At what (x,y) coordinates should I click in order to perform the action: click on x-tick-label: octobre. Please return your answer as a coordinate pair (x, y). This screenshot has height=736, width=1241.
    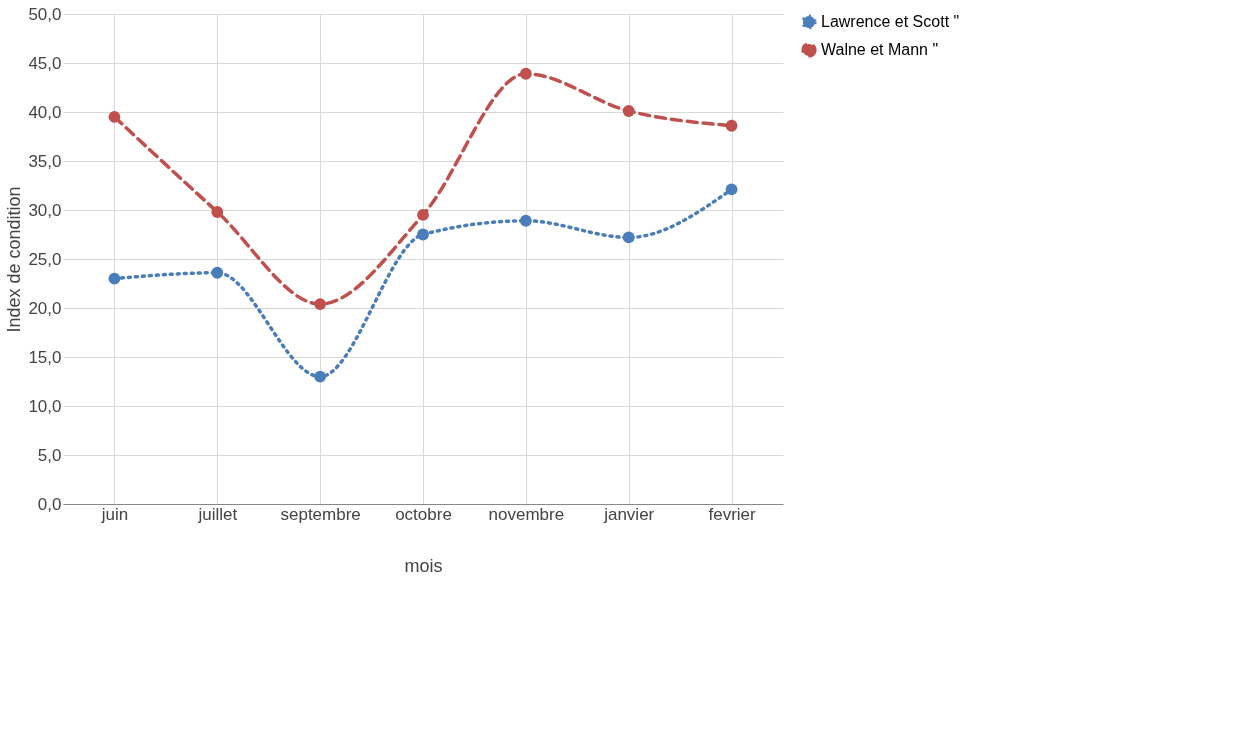
    Looking at the image, I should click on (423, 514).